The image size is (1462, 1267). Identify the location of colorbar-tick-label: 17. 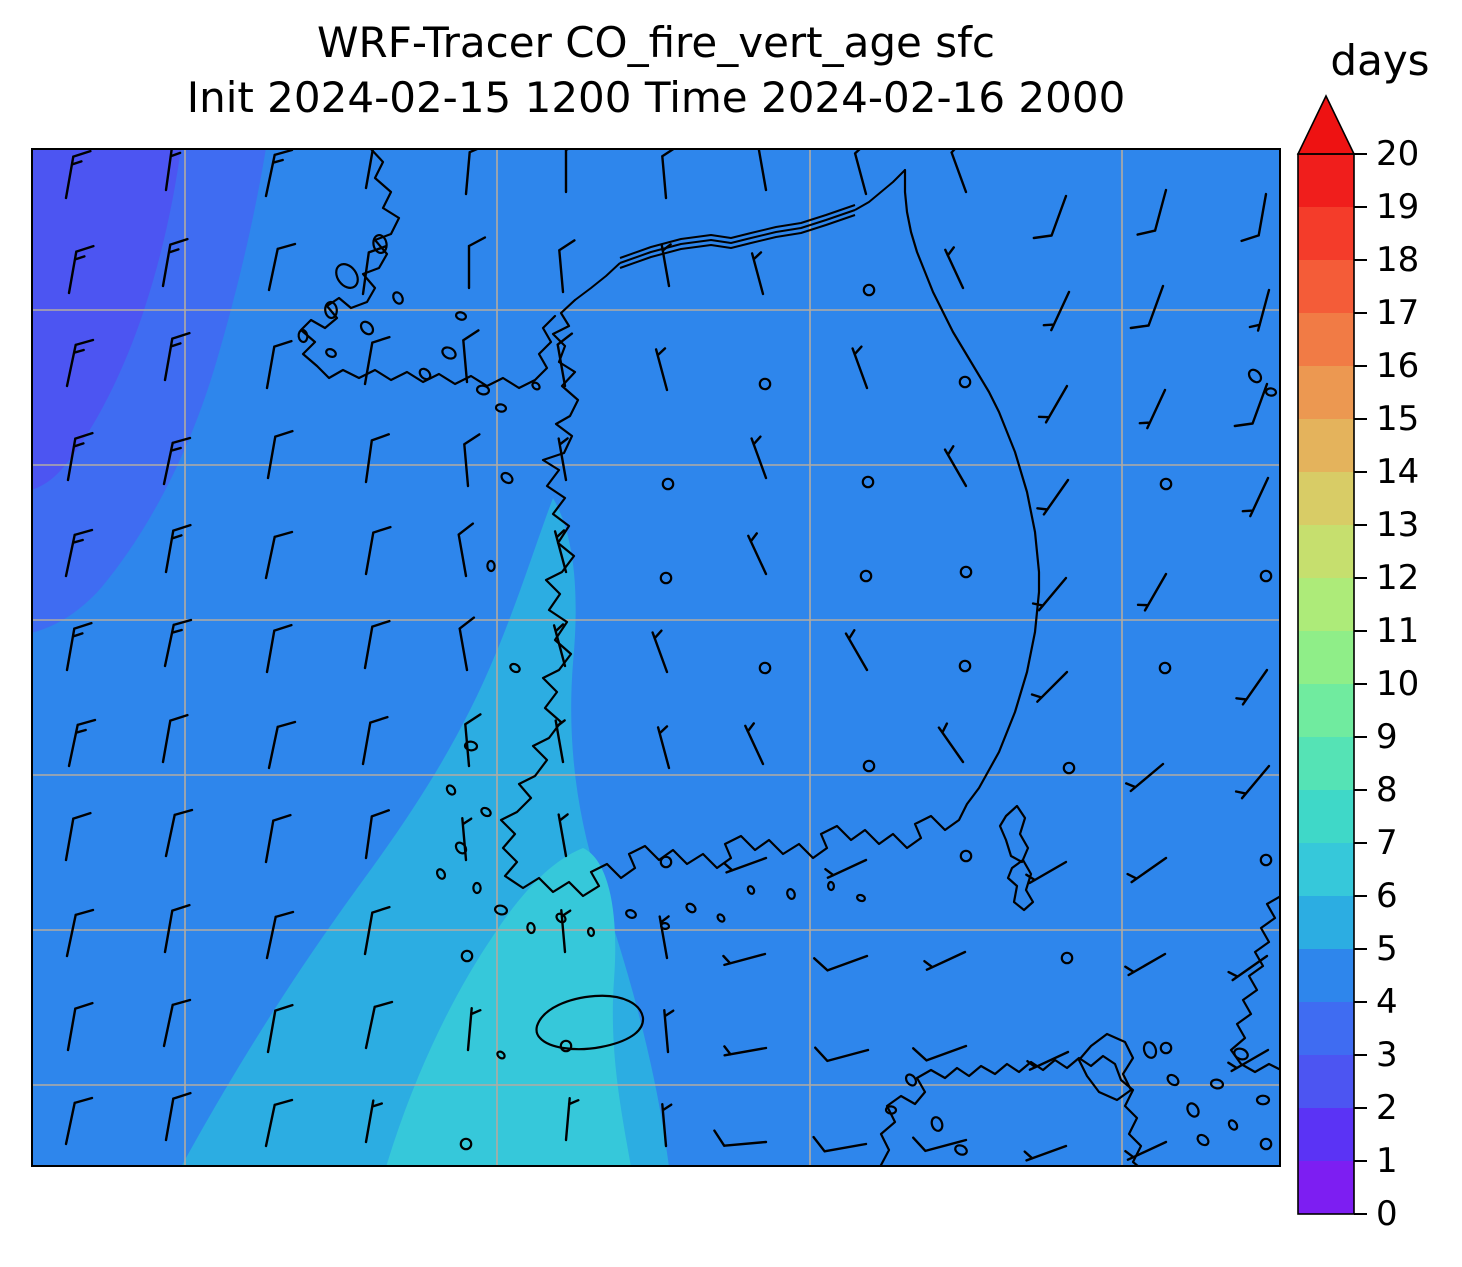
(1397, 313).